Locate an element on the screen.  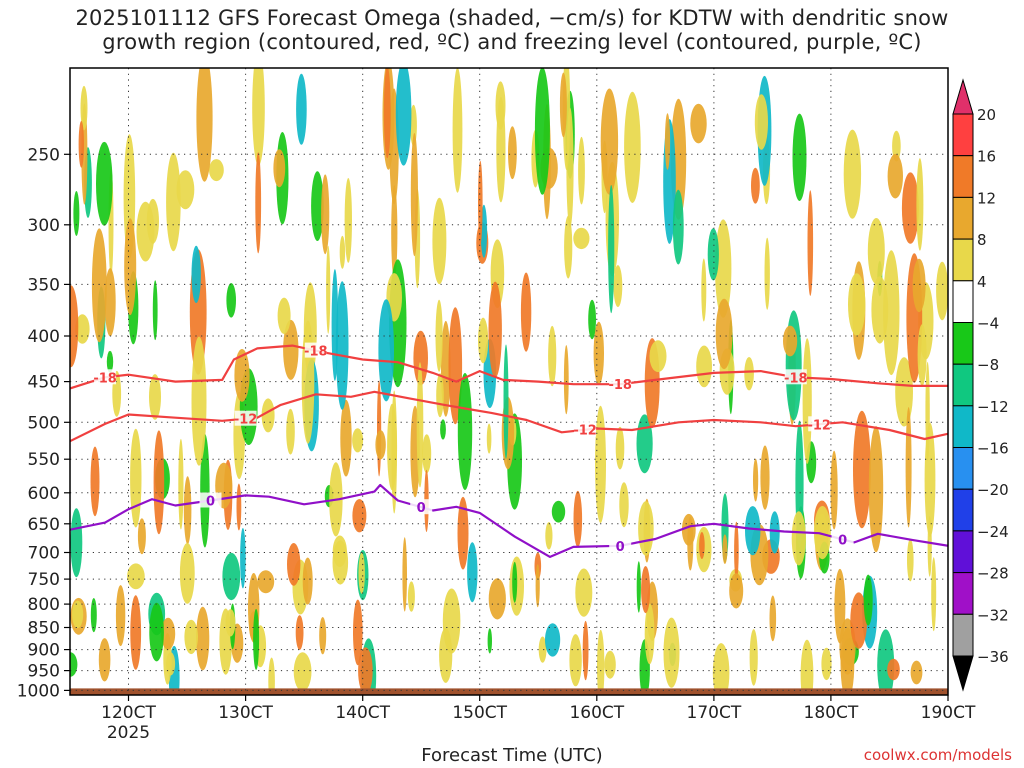
colorbar-label: 12 is located at coordinates (986, 198).